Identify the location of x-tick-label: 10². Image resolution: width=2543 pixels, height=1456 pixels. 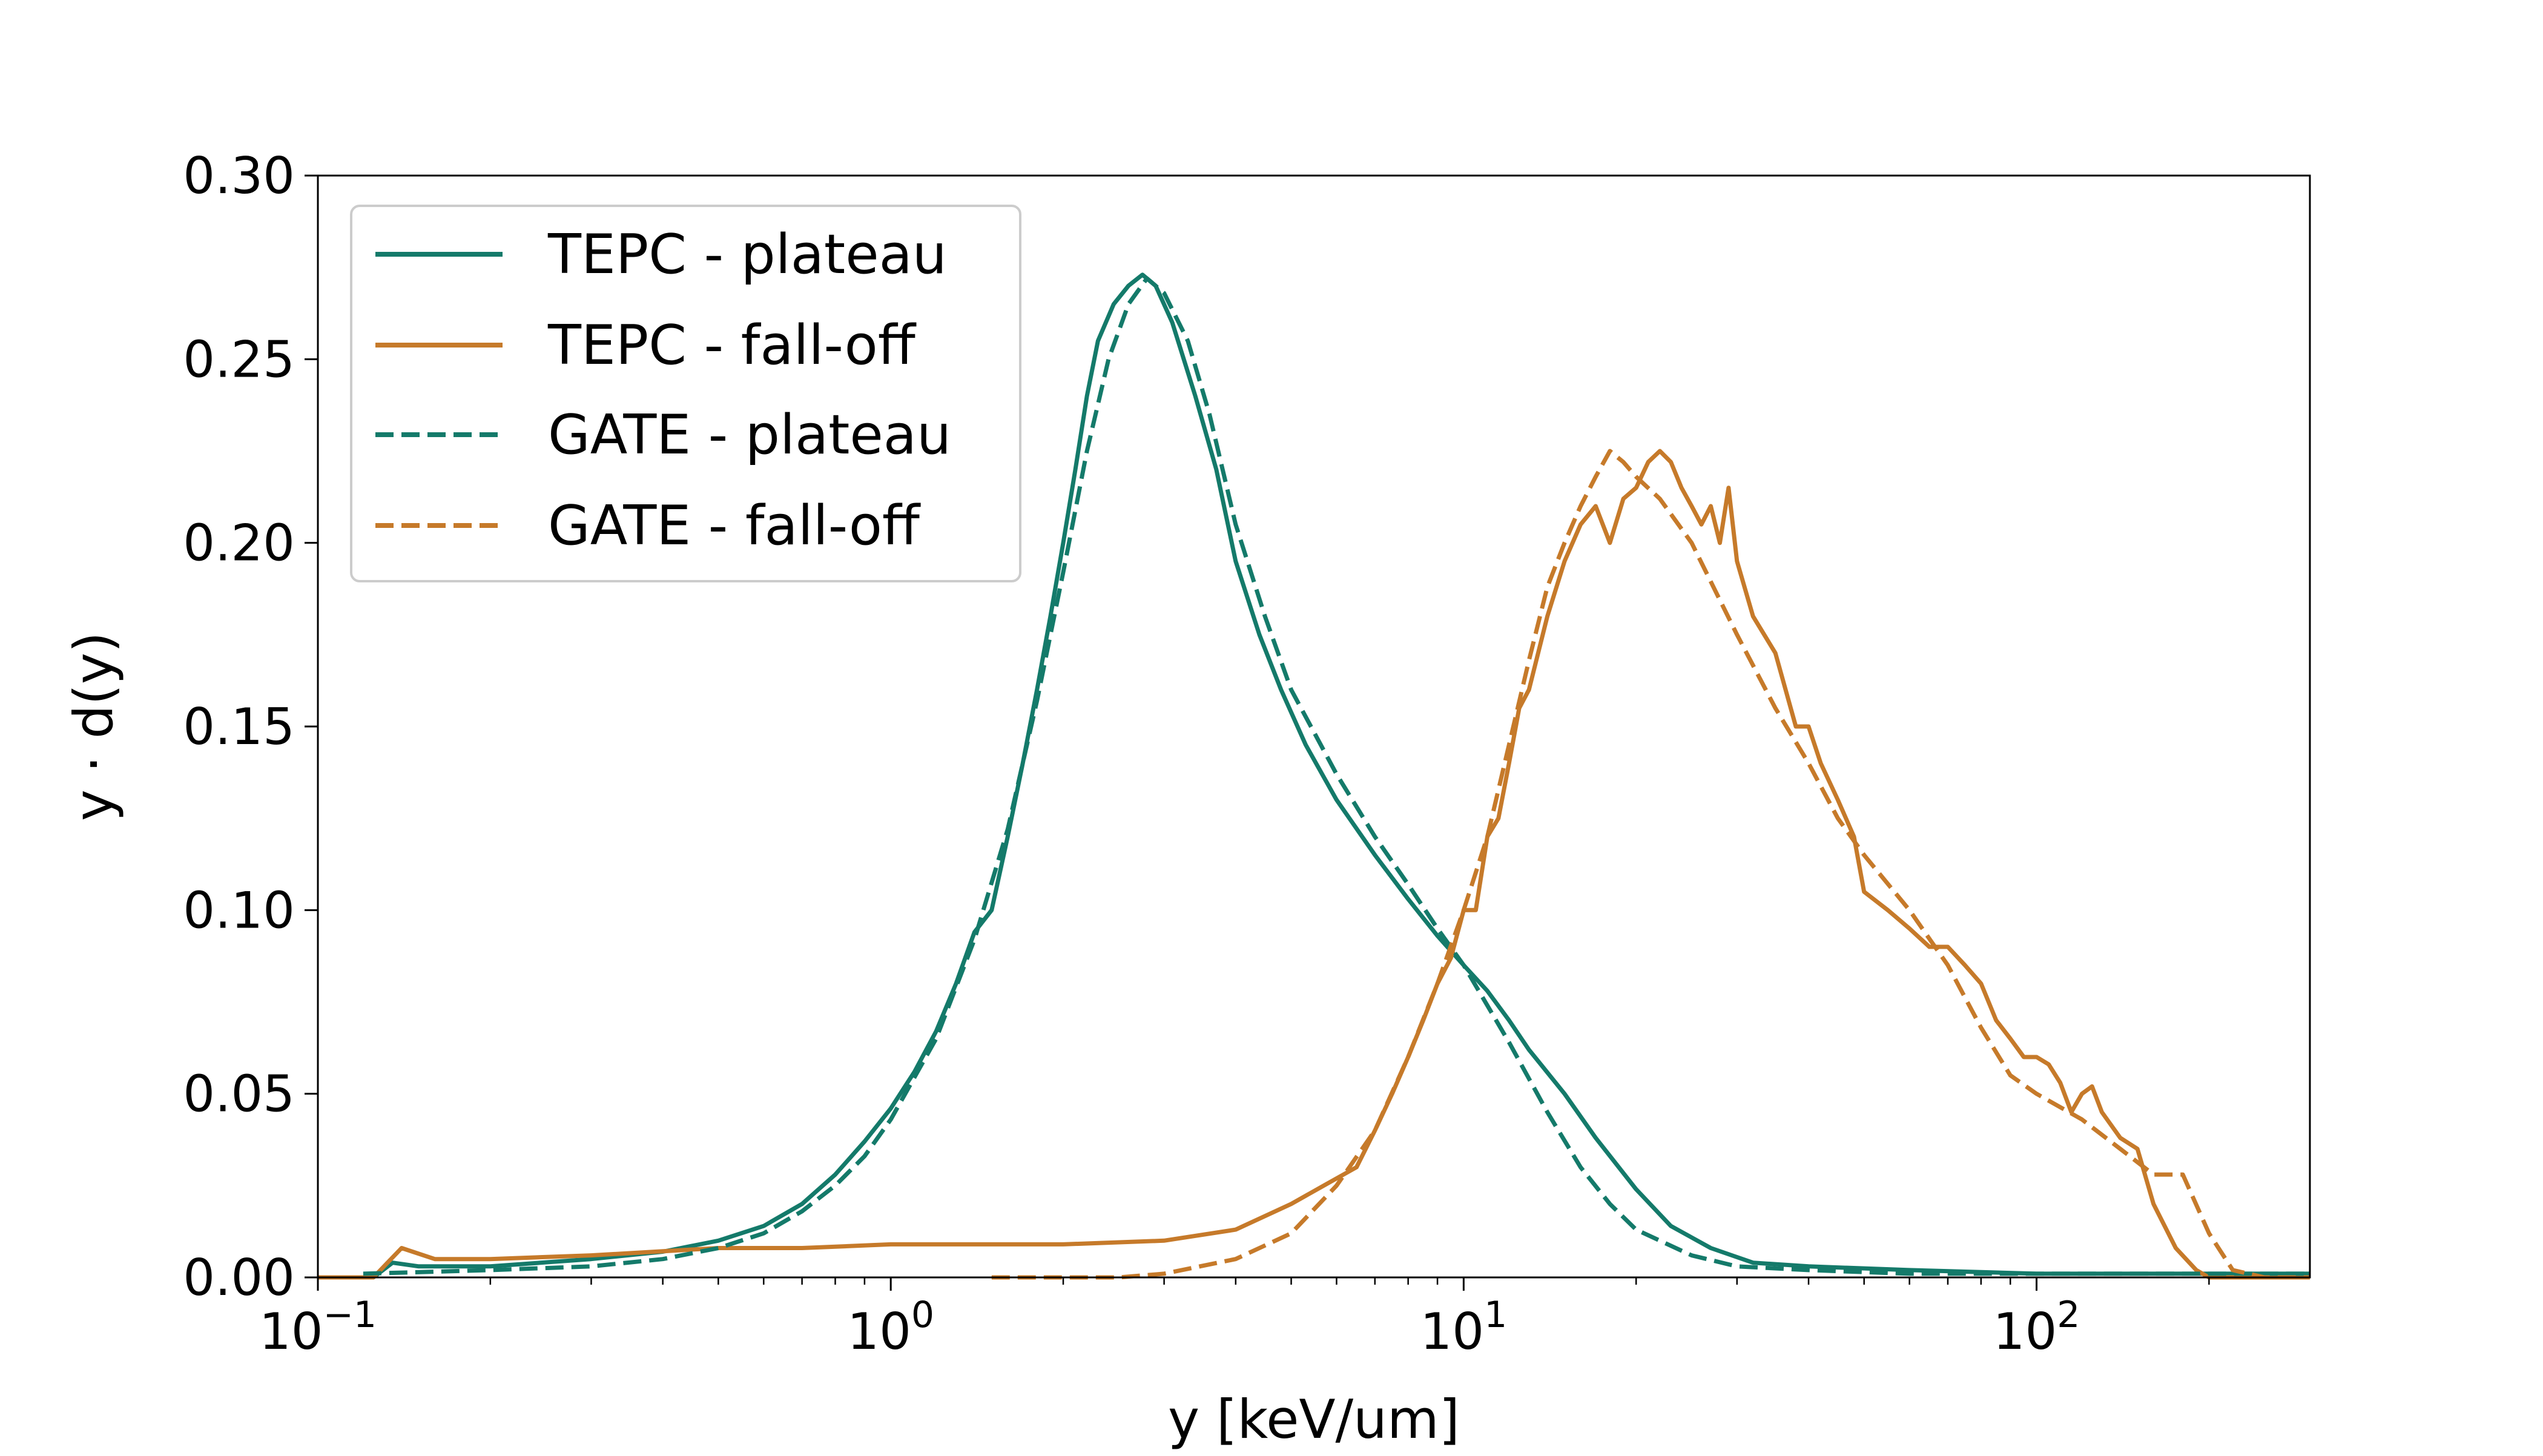
(2036, 1327).